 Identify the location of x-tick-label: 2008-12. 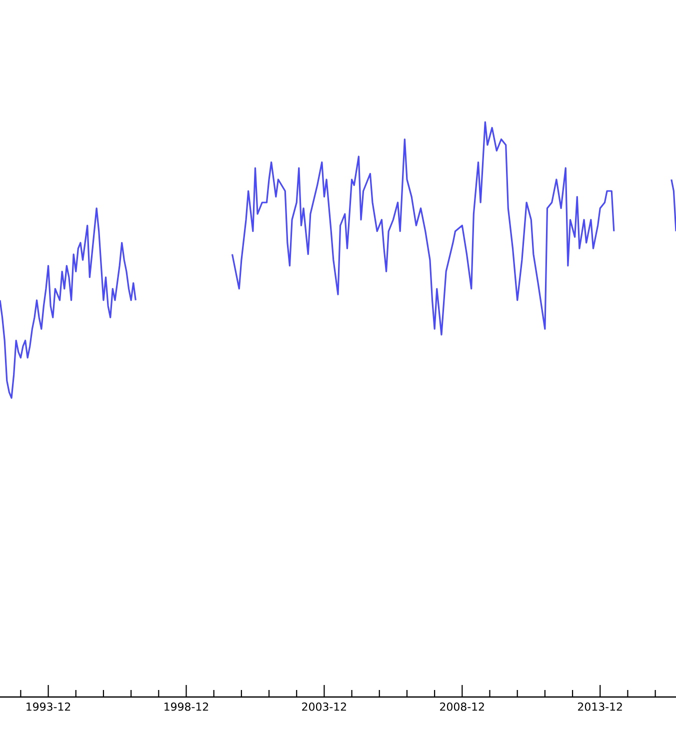
(462, 706).